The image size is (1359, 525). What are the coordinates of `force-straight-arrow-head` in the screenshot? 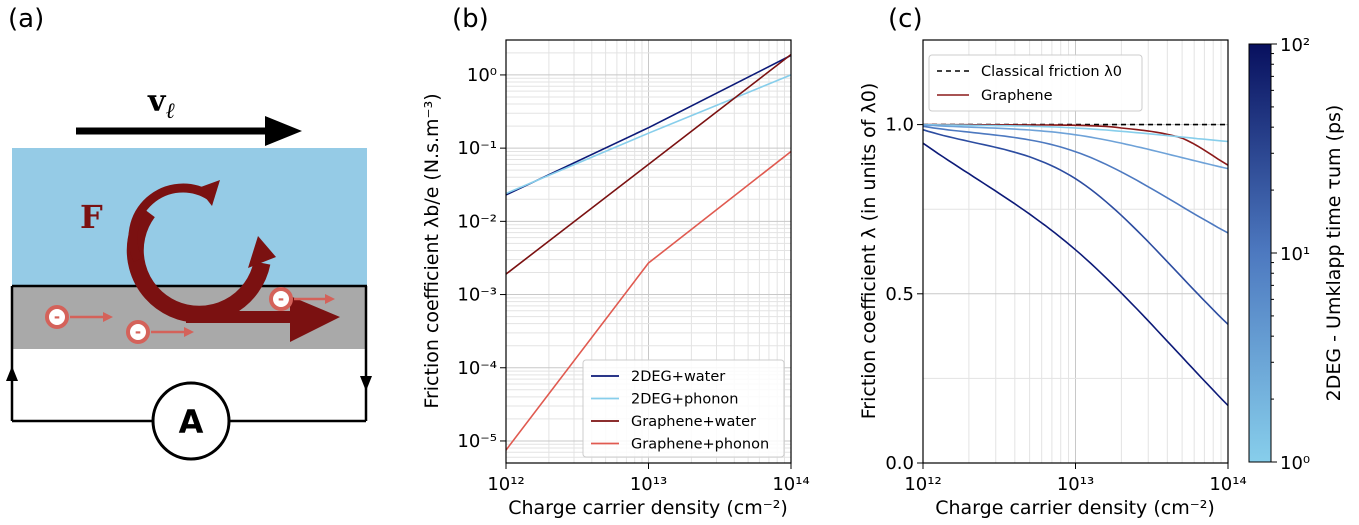 It's located at (315, 319).